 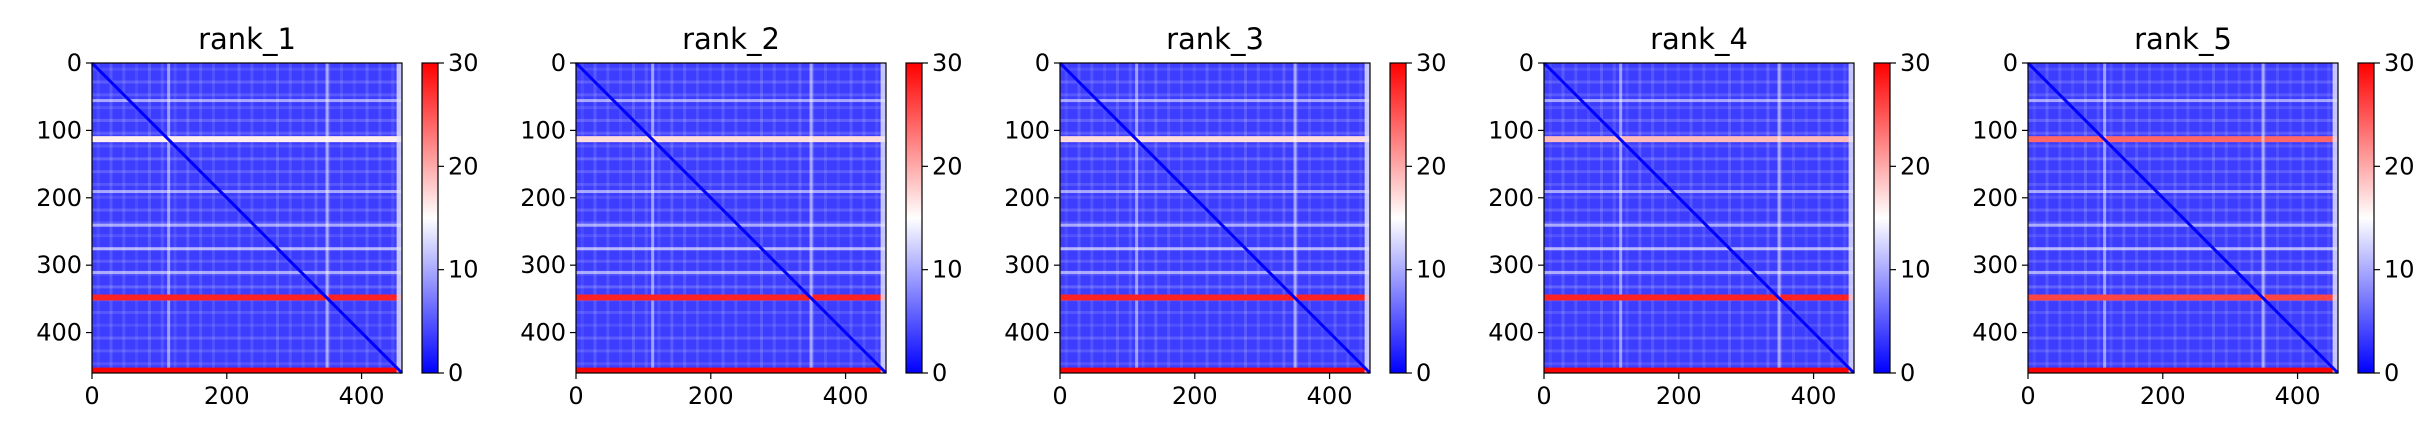 What do you see at coordinates (247, 39) in the screenshot?
I see `panel-title: rank_1` at bounding box center [247, 39].